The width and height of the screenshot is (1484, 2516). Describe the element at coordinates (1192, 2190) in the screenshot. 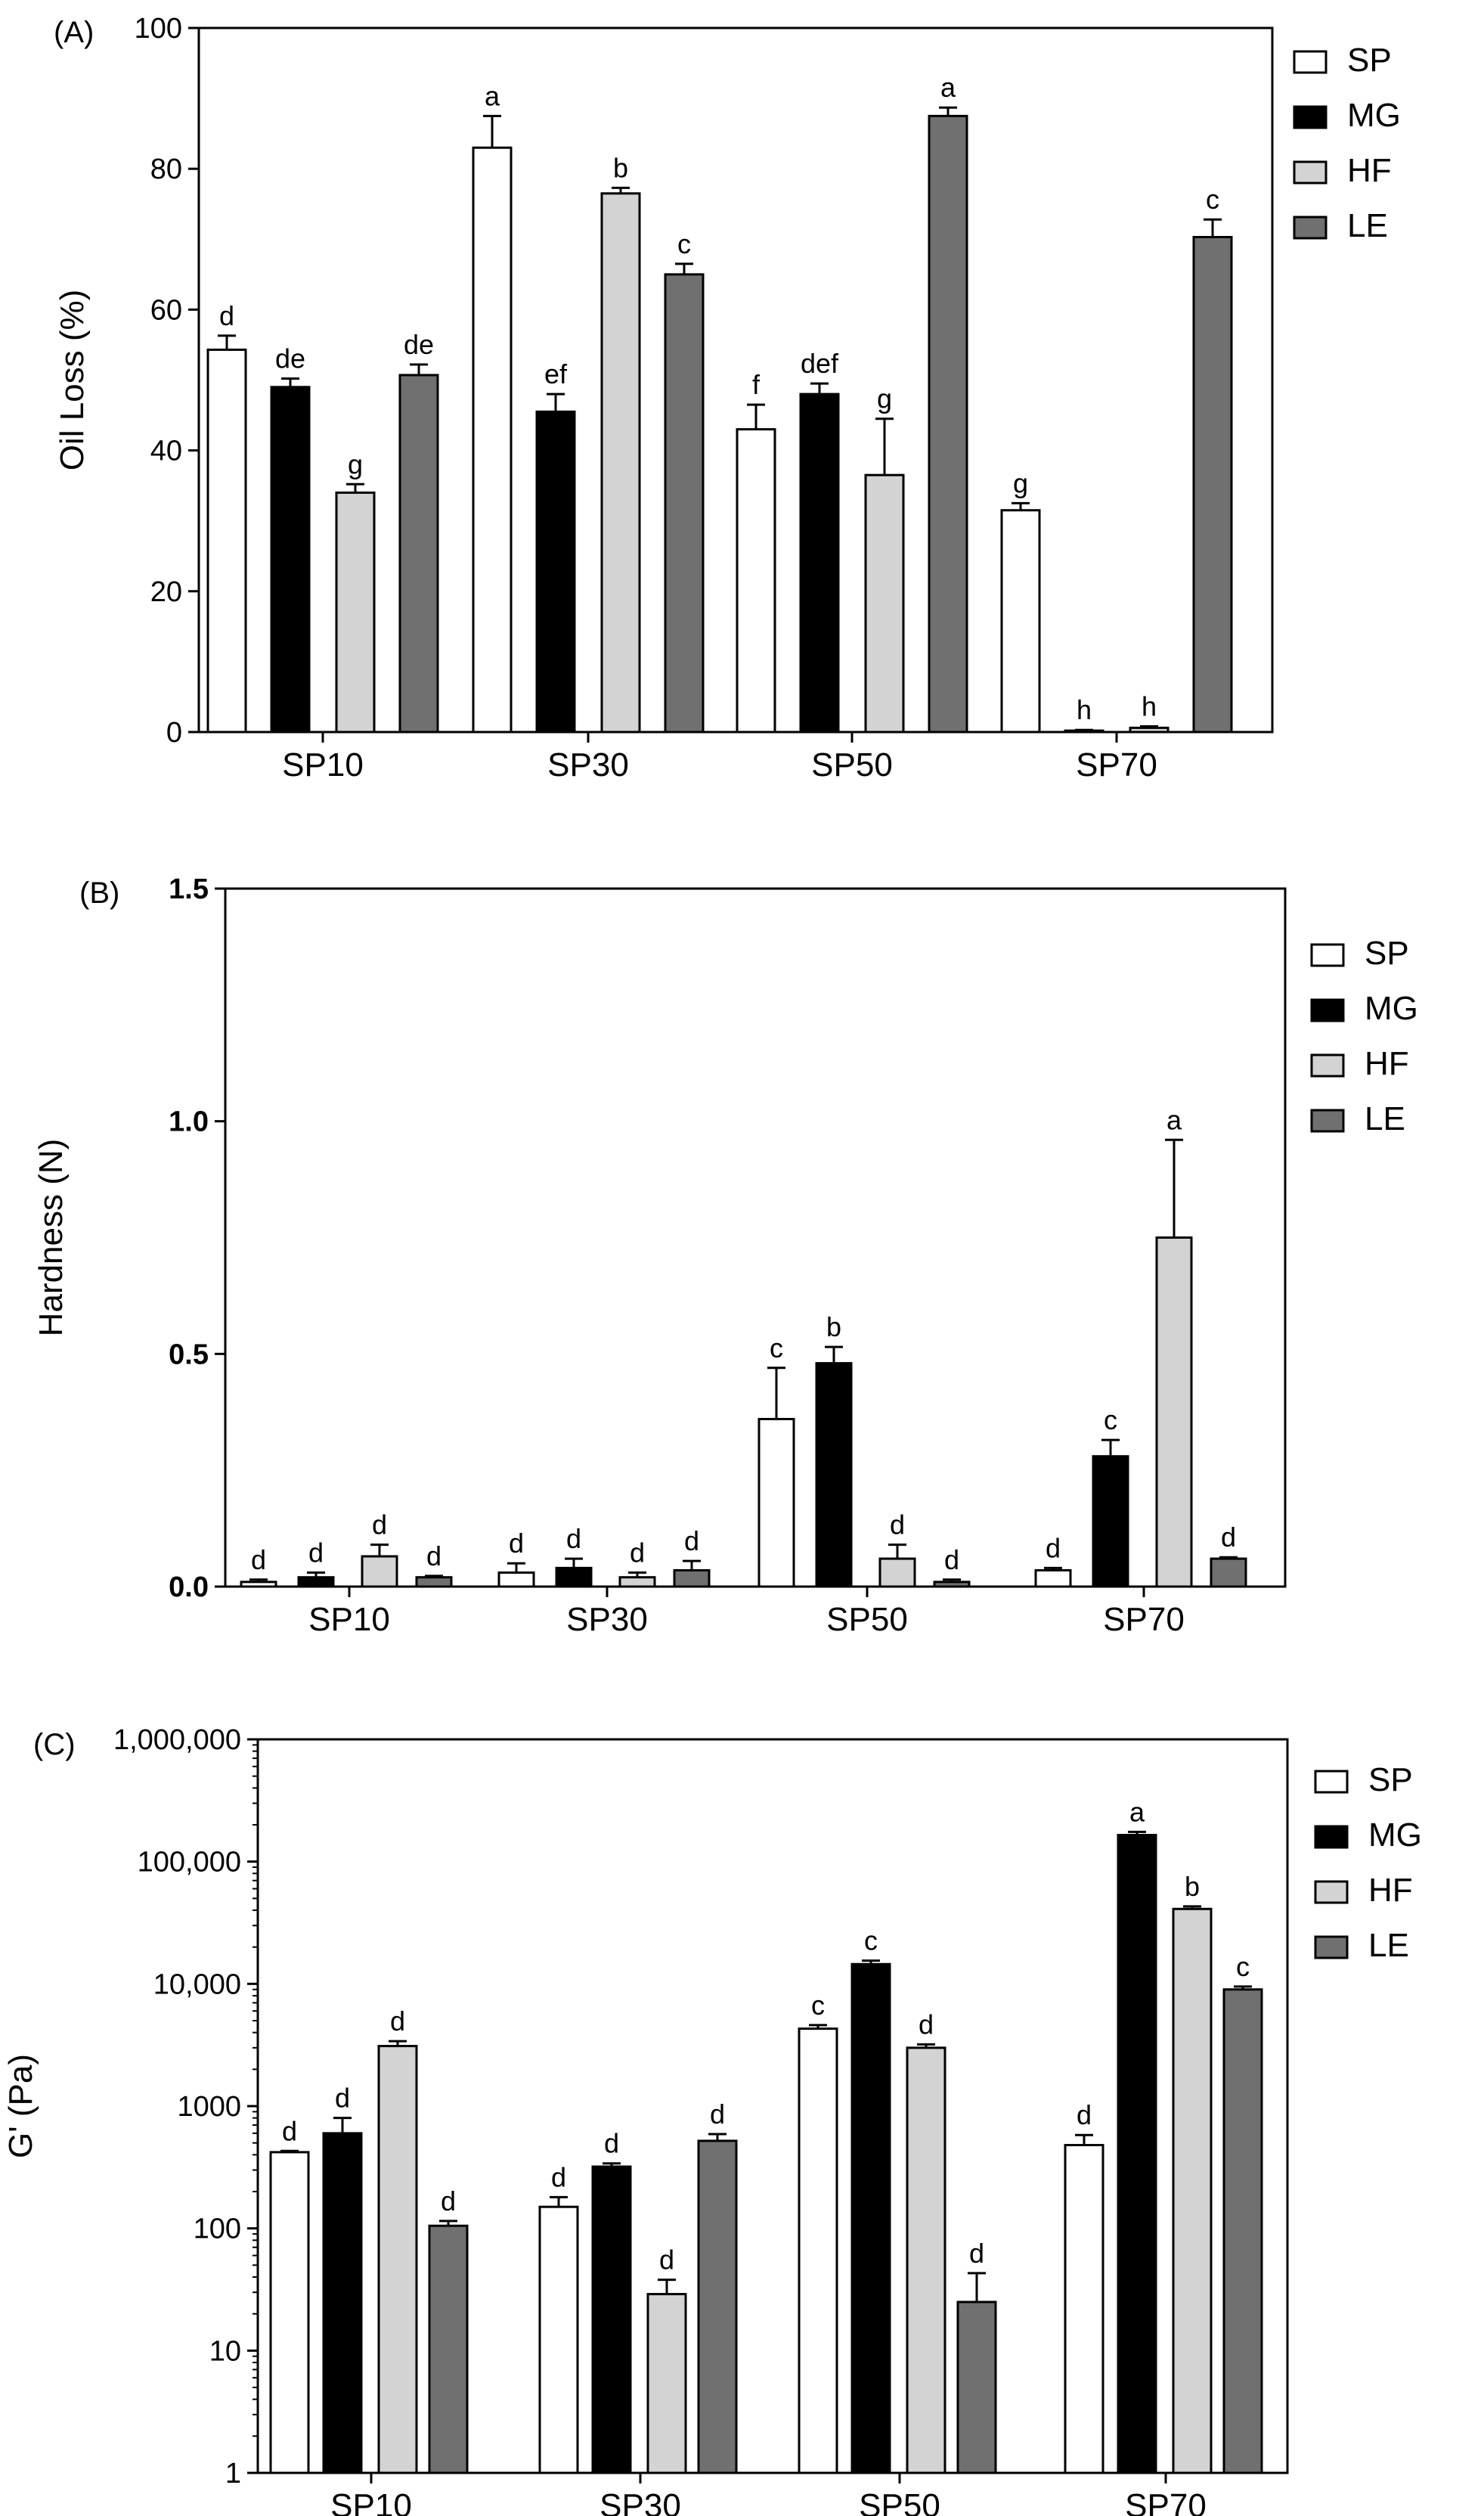

I see `bar-HF-SP70` at that location.